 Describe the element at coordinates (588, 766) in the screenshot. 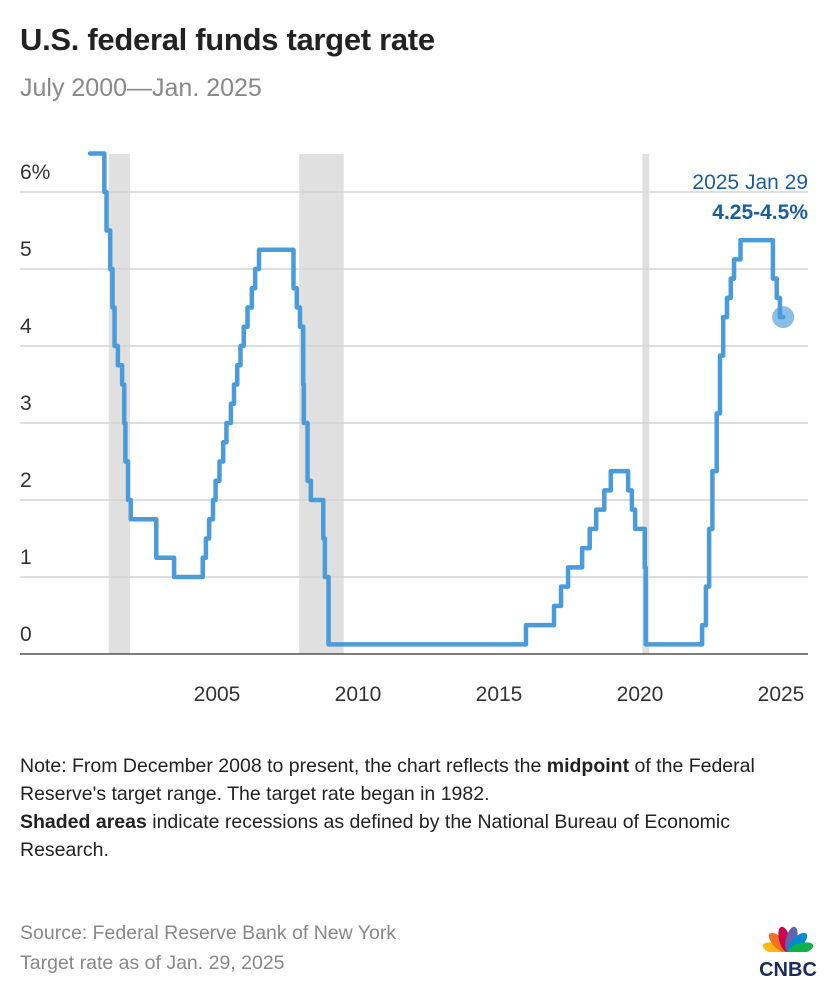

I see `note-bold-midpoint: midpoint` at that location.